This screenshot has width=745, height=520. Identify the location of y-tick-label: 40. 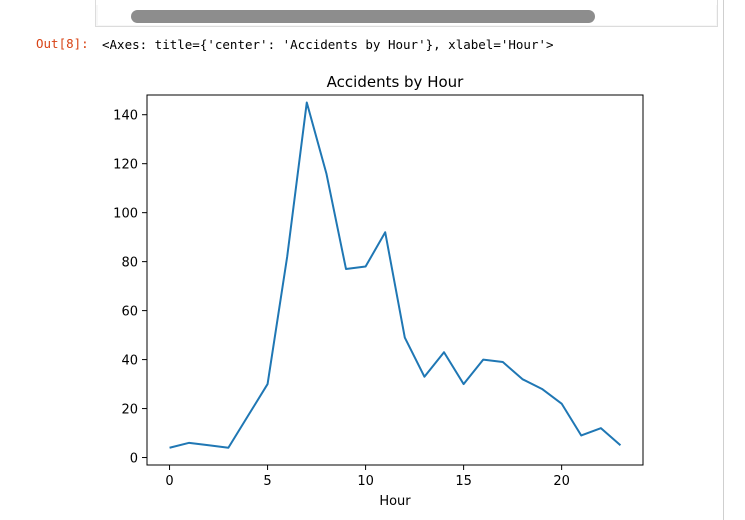
(129, 361).